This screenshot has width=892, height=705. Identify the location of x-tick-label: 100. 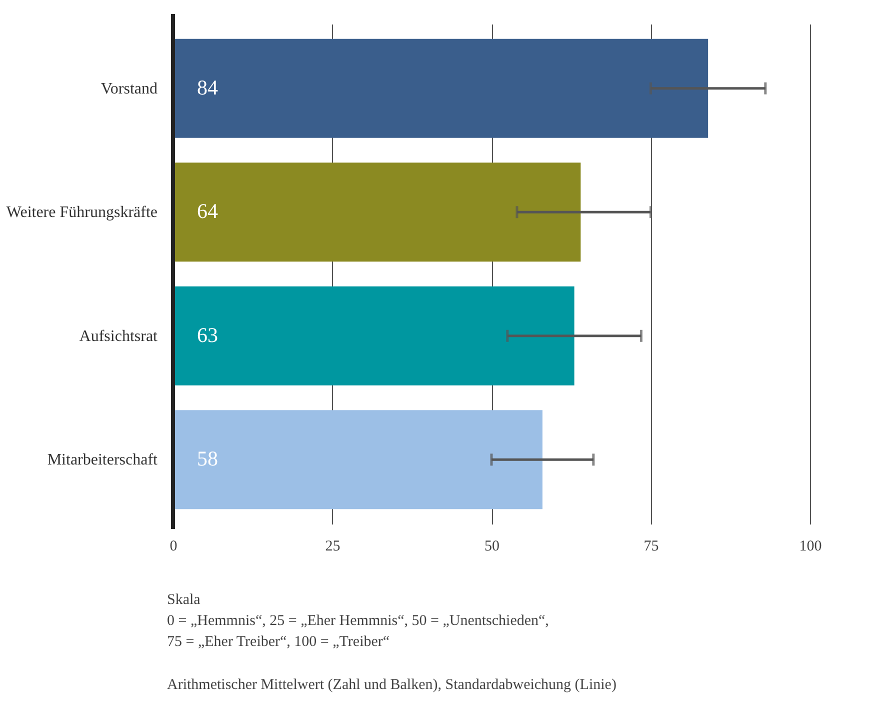
(810, 546).